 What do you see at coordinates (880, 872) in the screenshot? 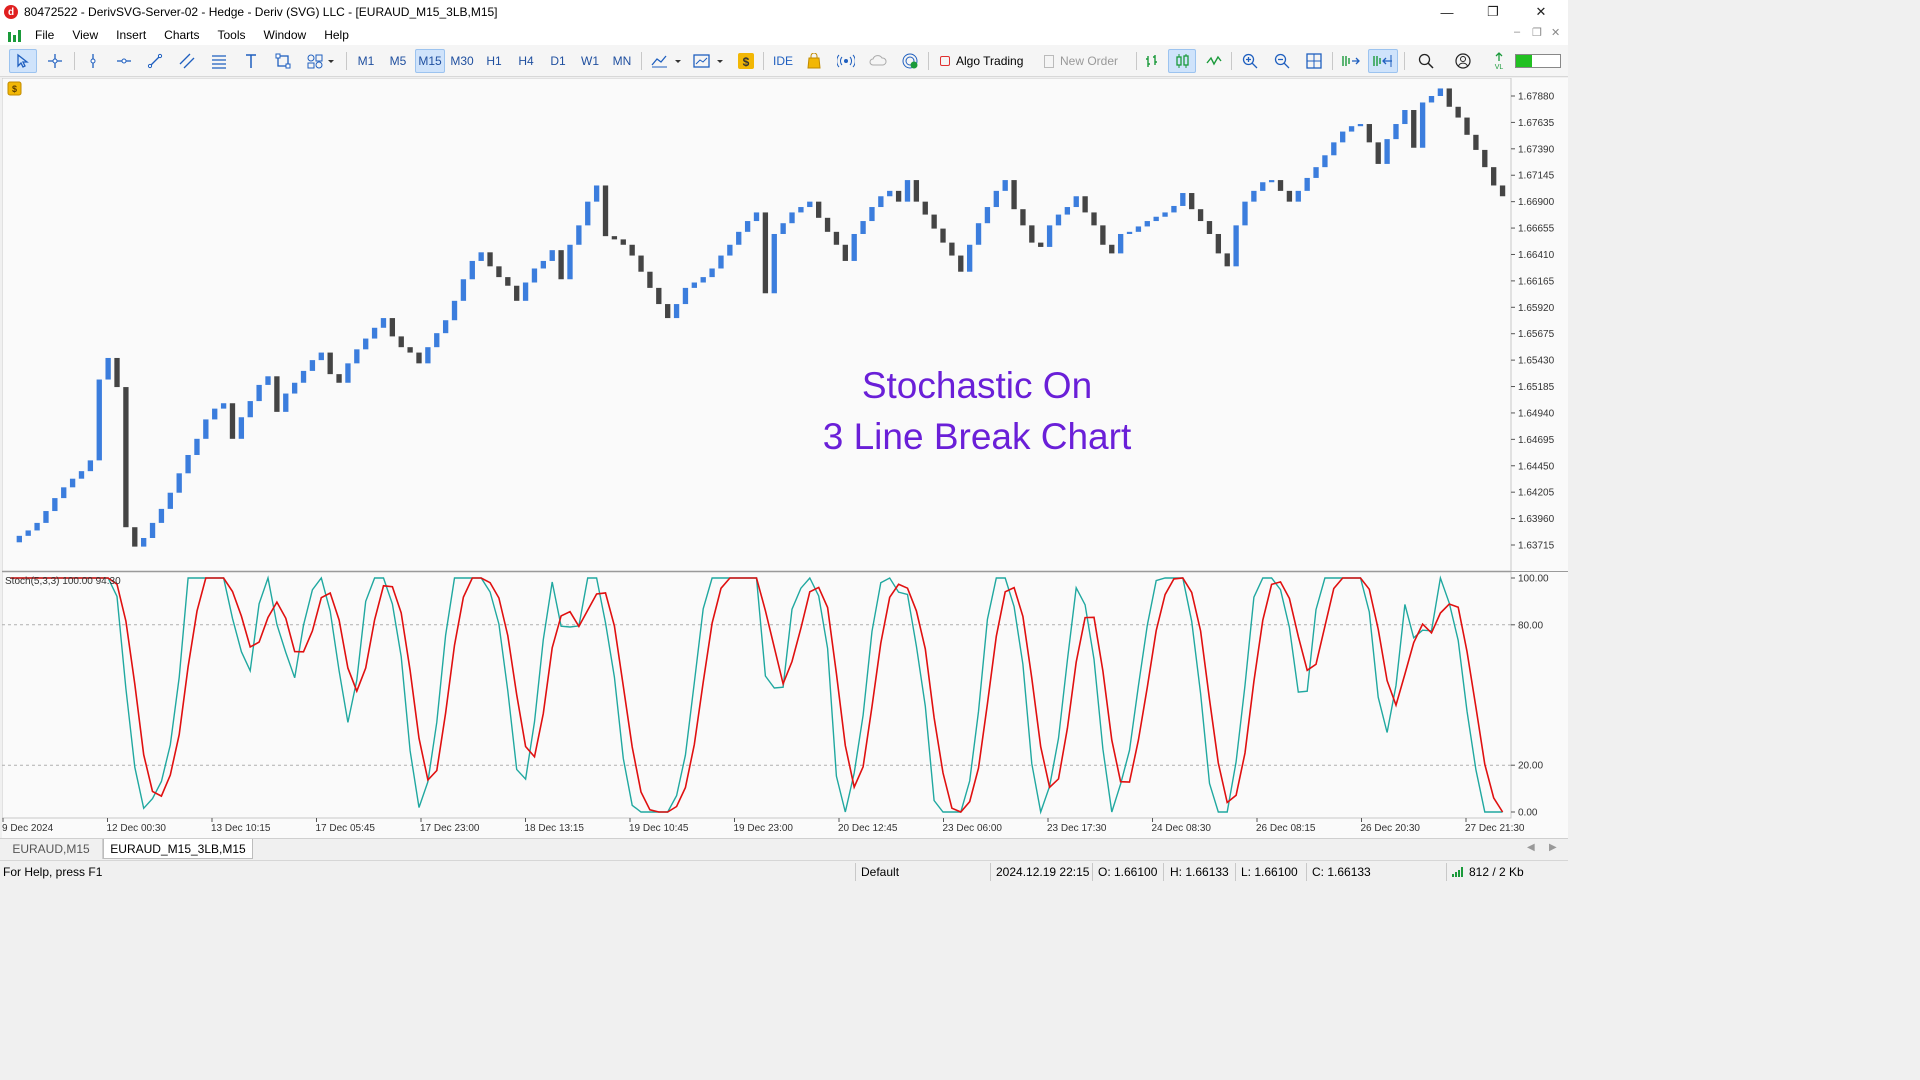
I see `profile-name: Default` at bounding box center [880, 872].